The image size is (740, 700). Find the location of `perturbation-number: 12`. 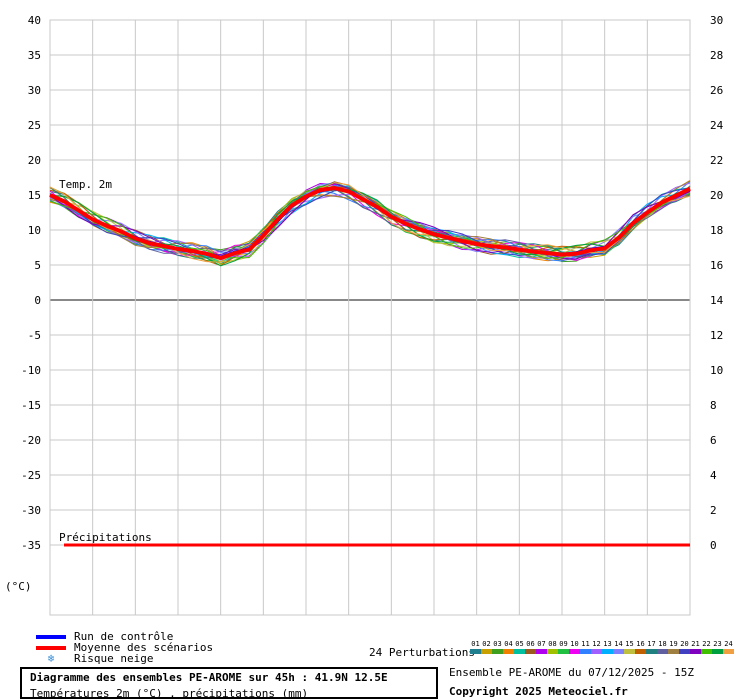

perturbation-number: 12 is located at coordinates (596, 644).